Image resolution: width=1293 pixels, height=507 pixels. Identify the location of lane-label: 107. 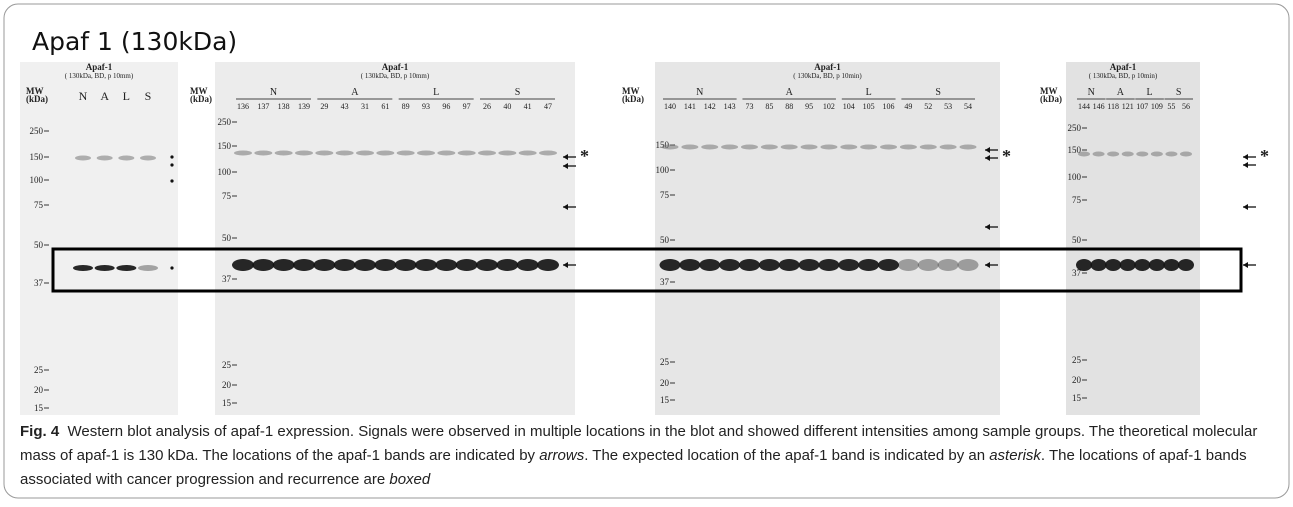
(1142, 106).